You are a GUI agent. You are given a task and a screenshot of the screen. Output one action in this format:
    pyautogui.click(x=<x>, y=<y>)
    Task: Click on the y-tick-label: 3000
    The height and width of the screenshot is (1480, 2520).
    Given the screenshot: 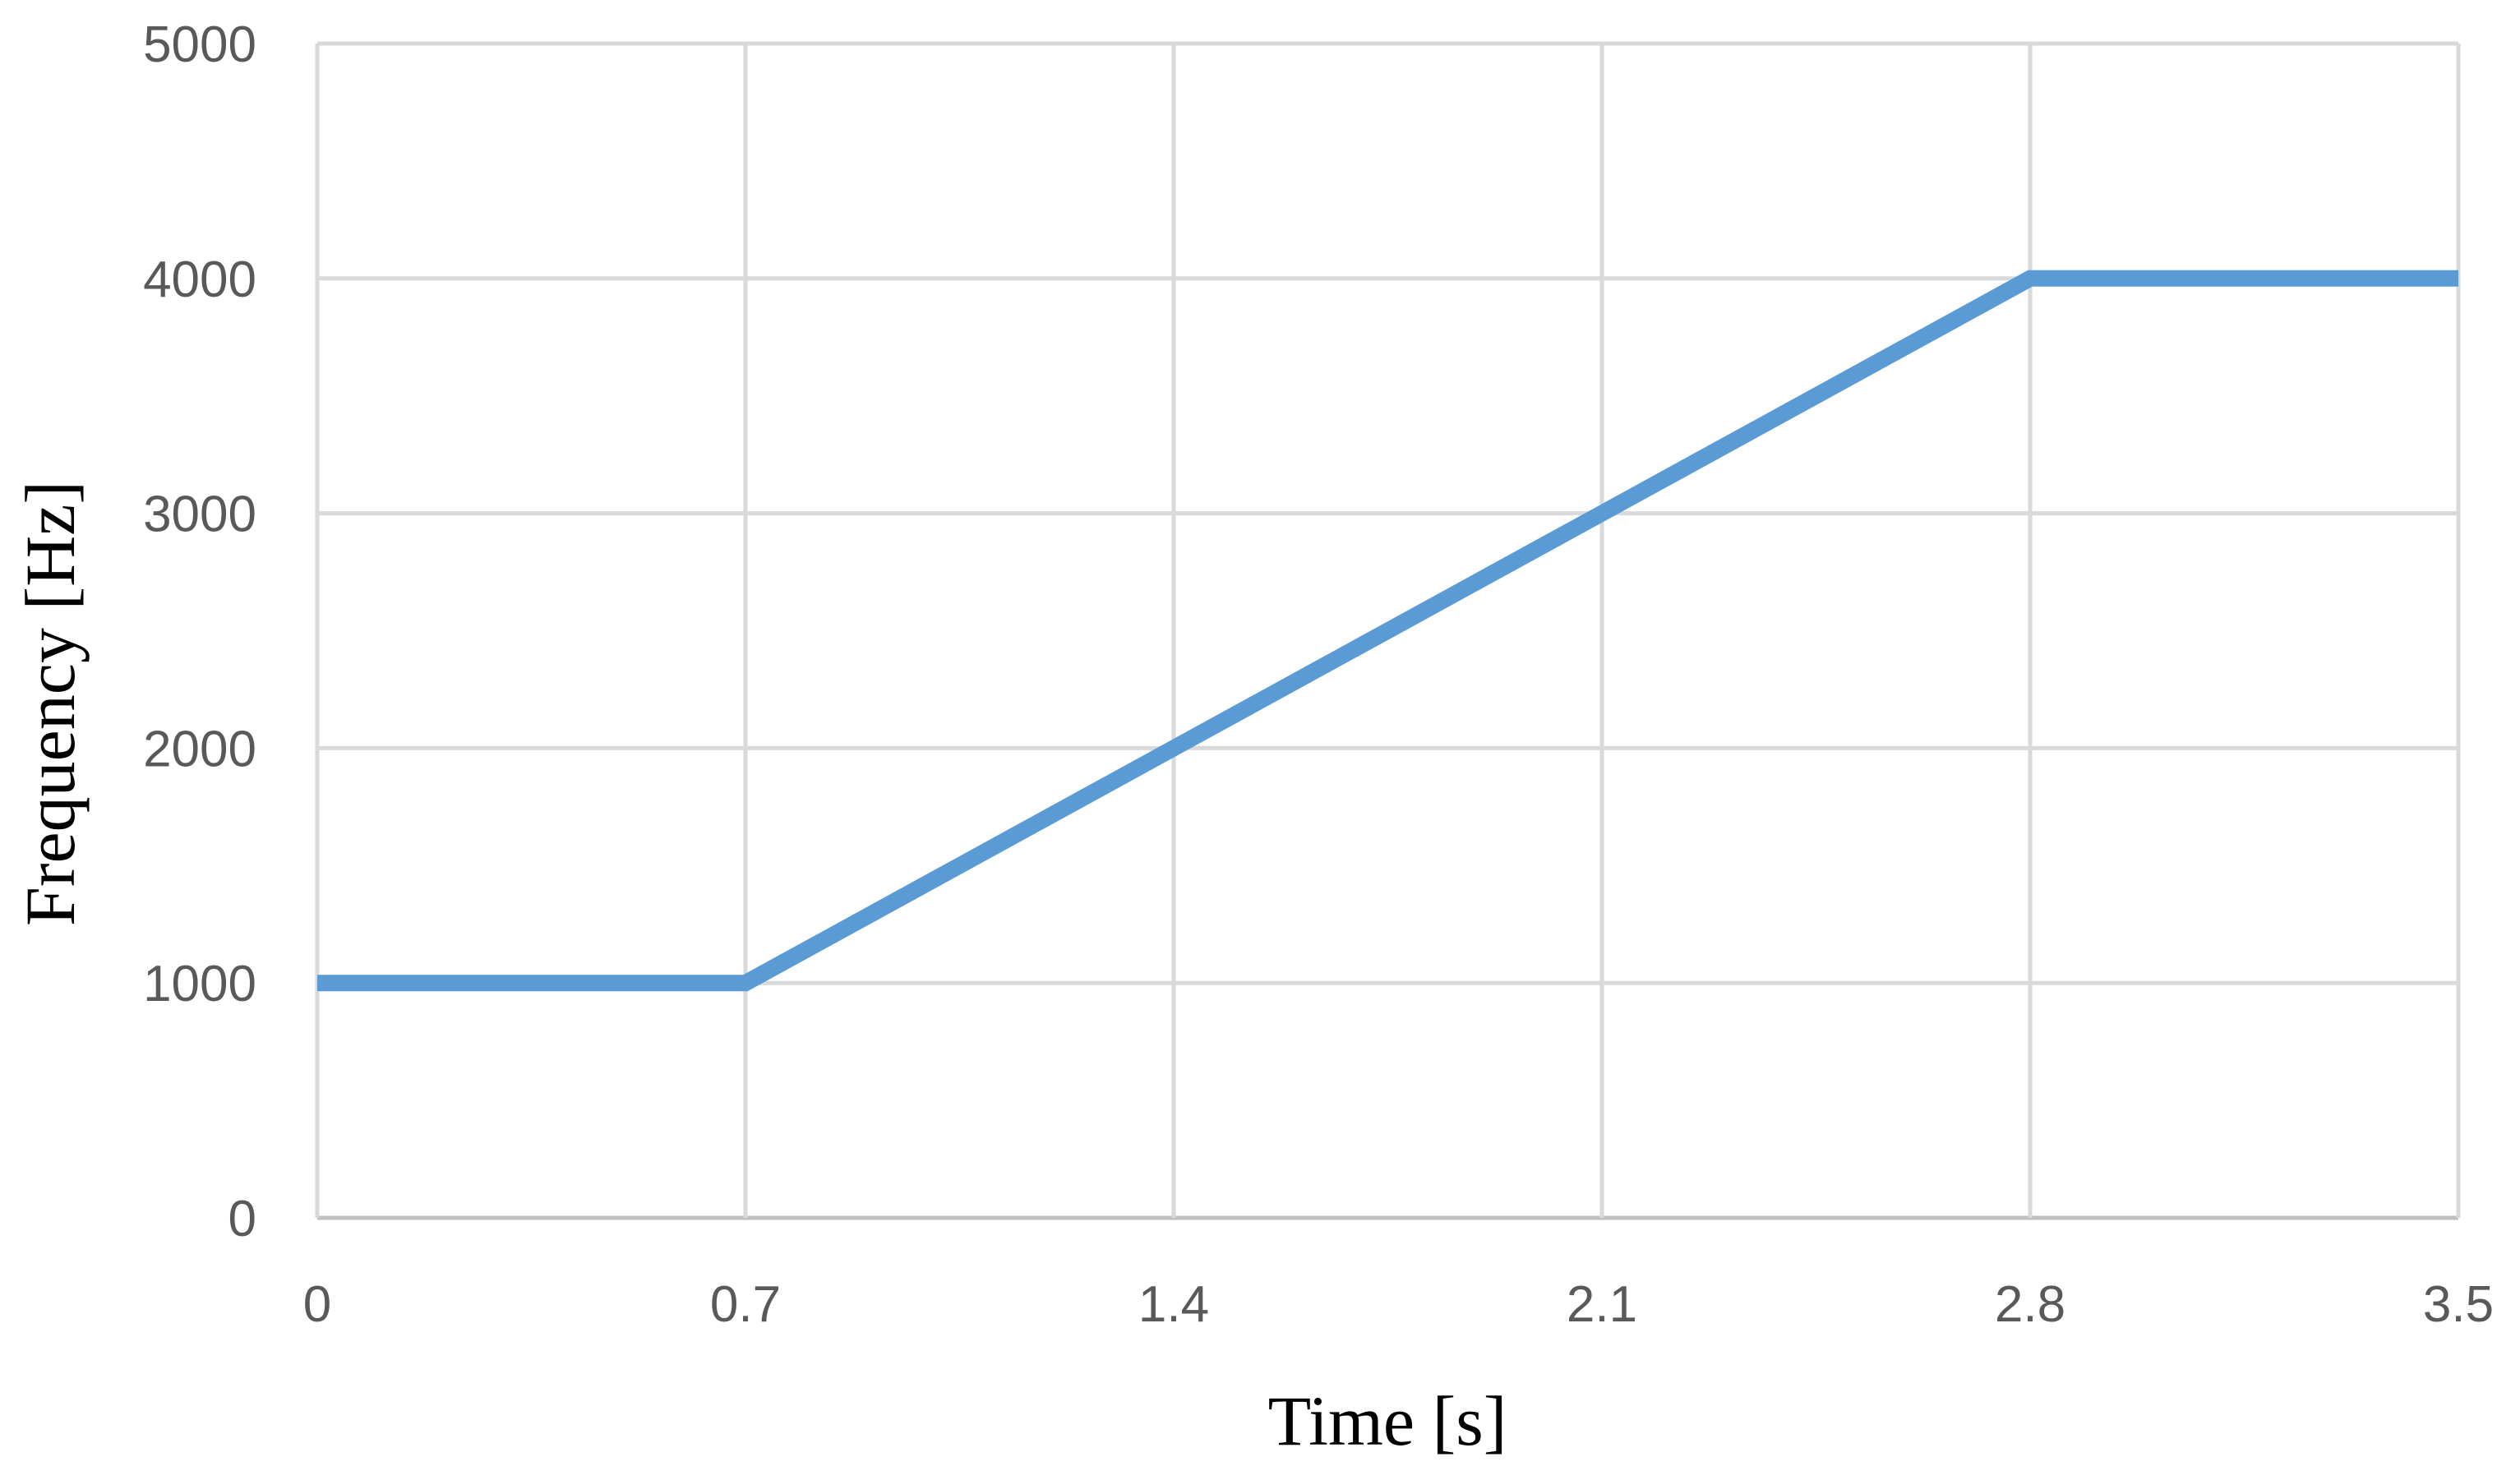 What is the action you would take?
    pyautogui.click(x=199, y=514)
    